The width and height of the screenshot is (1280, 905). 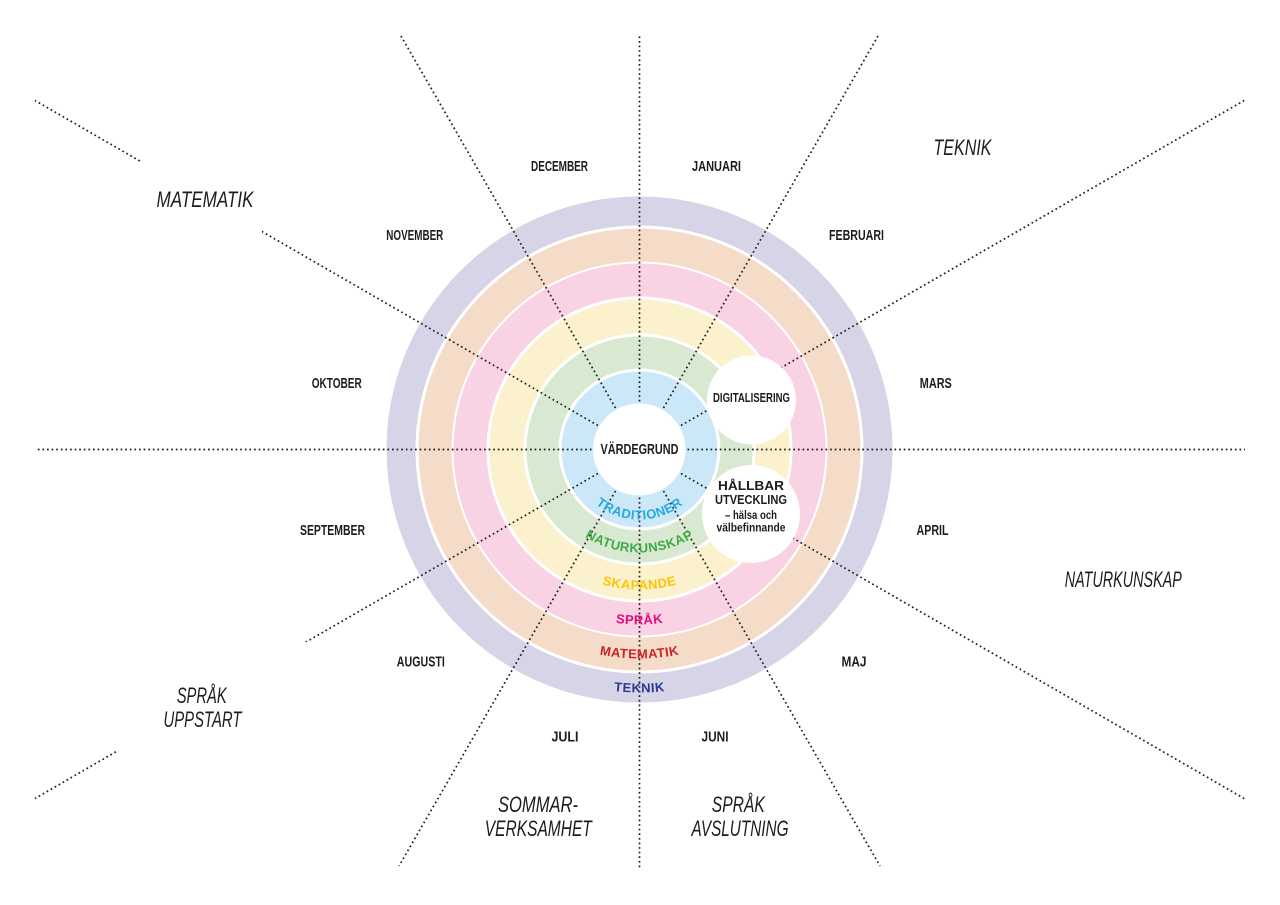 I want to click on annotation-matematik: MATEMATIK, so click(x=206, y=199).